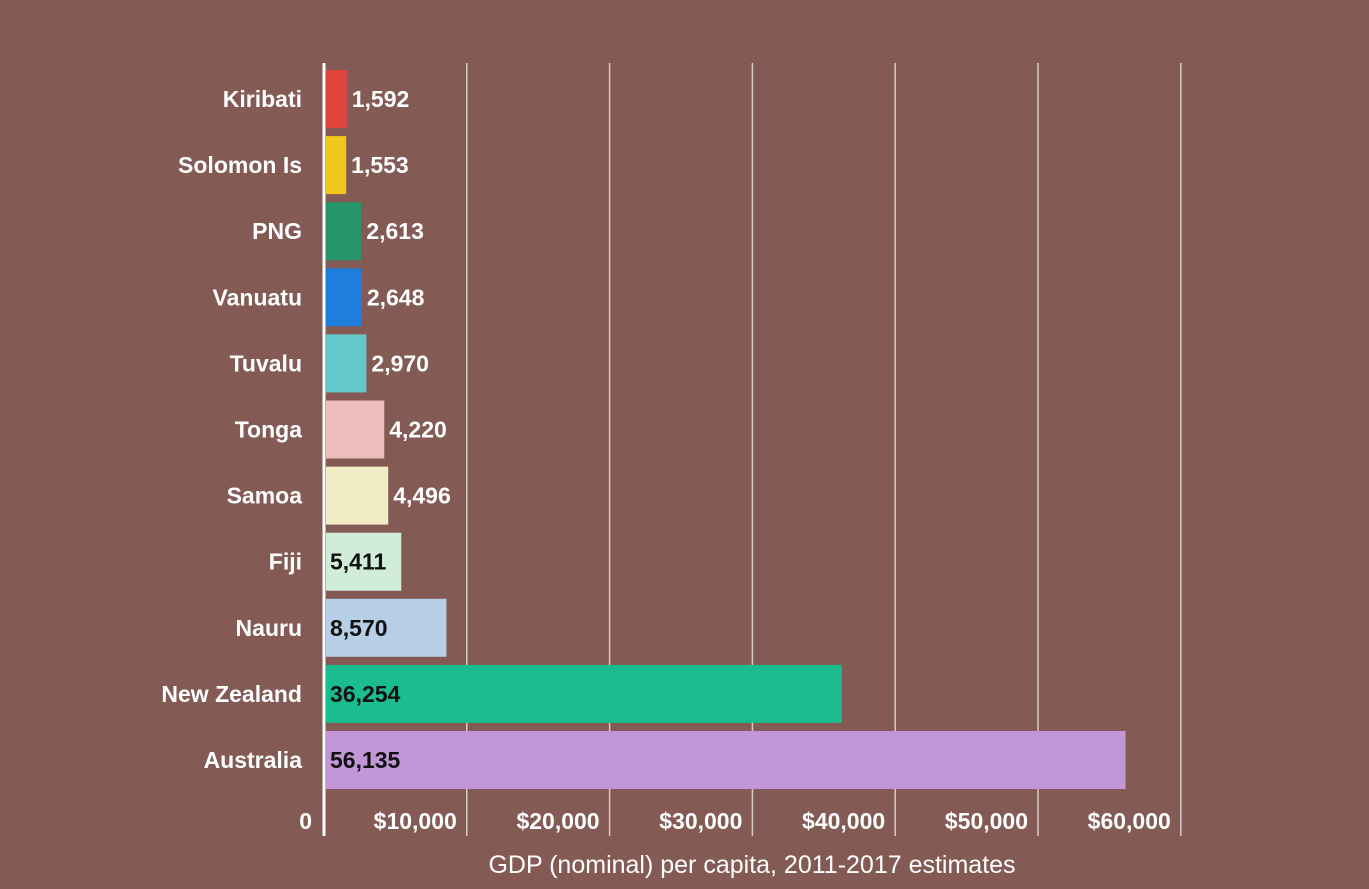  I want to click on bar-png, so click(344, 231).